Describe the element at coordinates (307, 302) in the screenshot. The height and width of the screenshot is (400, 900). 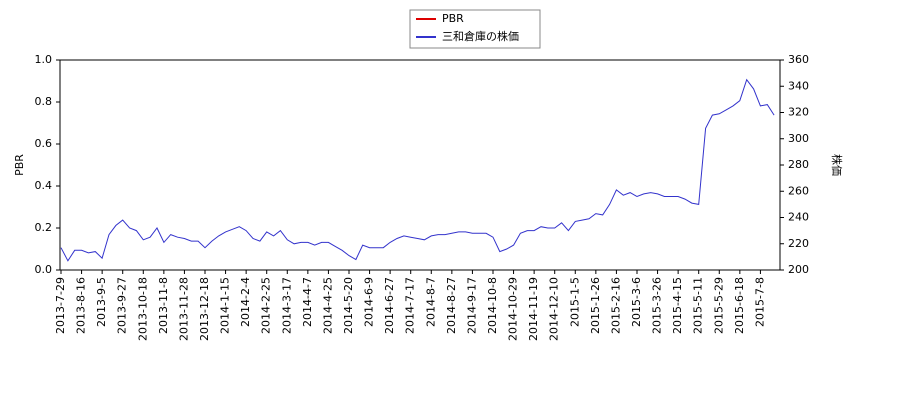
I see `x-tick-label: 2014-4-7` at that location.